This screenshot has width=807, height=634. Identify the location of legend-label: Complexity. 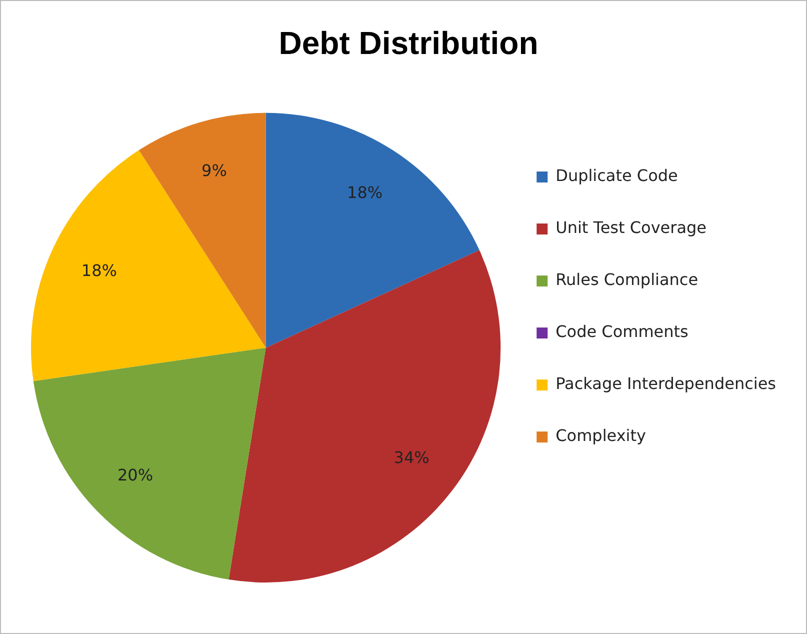
(601, 436).